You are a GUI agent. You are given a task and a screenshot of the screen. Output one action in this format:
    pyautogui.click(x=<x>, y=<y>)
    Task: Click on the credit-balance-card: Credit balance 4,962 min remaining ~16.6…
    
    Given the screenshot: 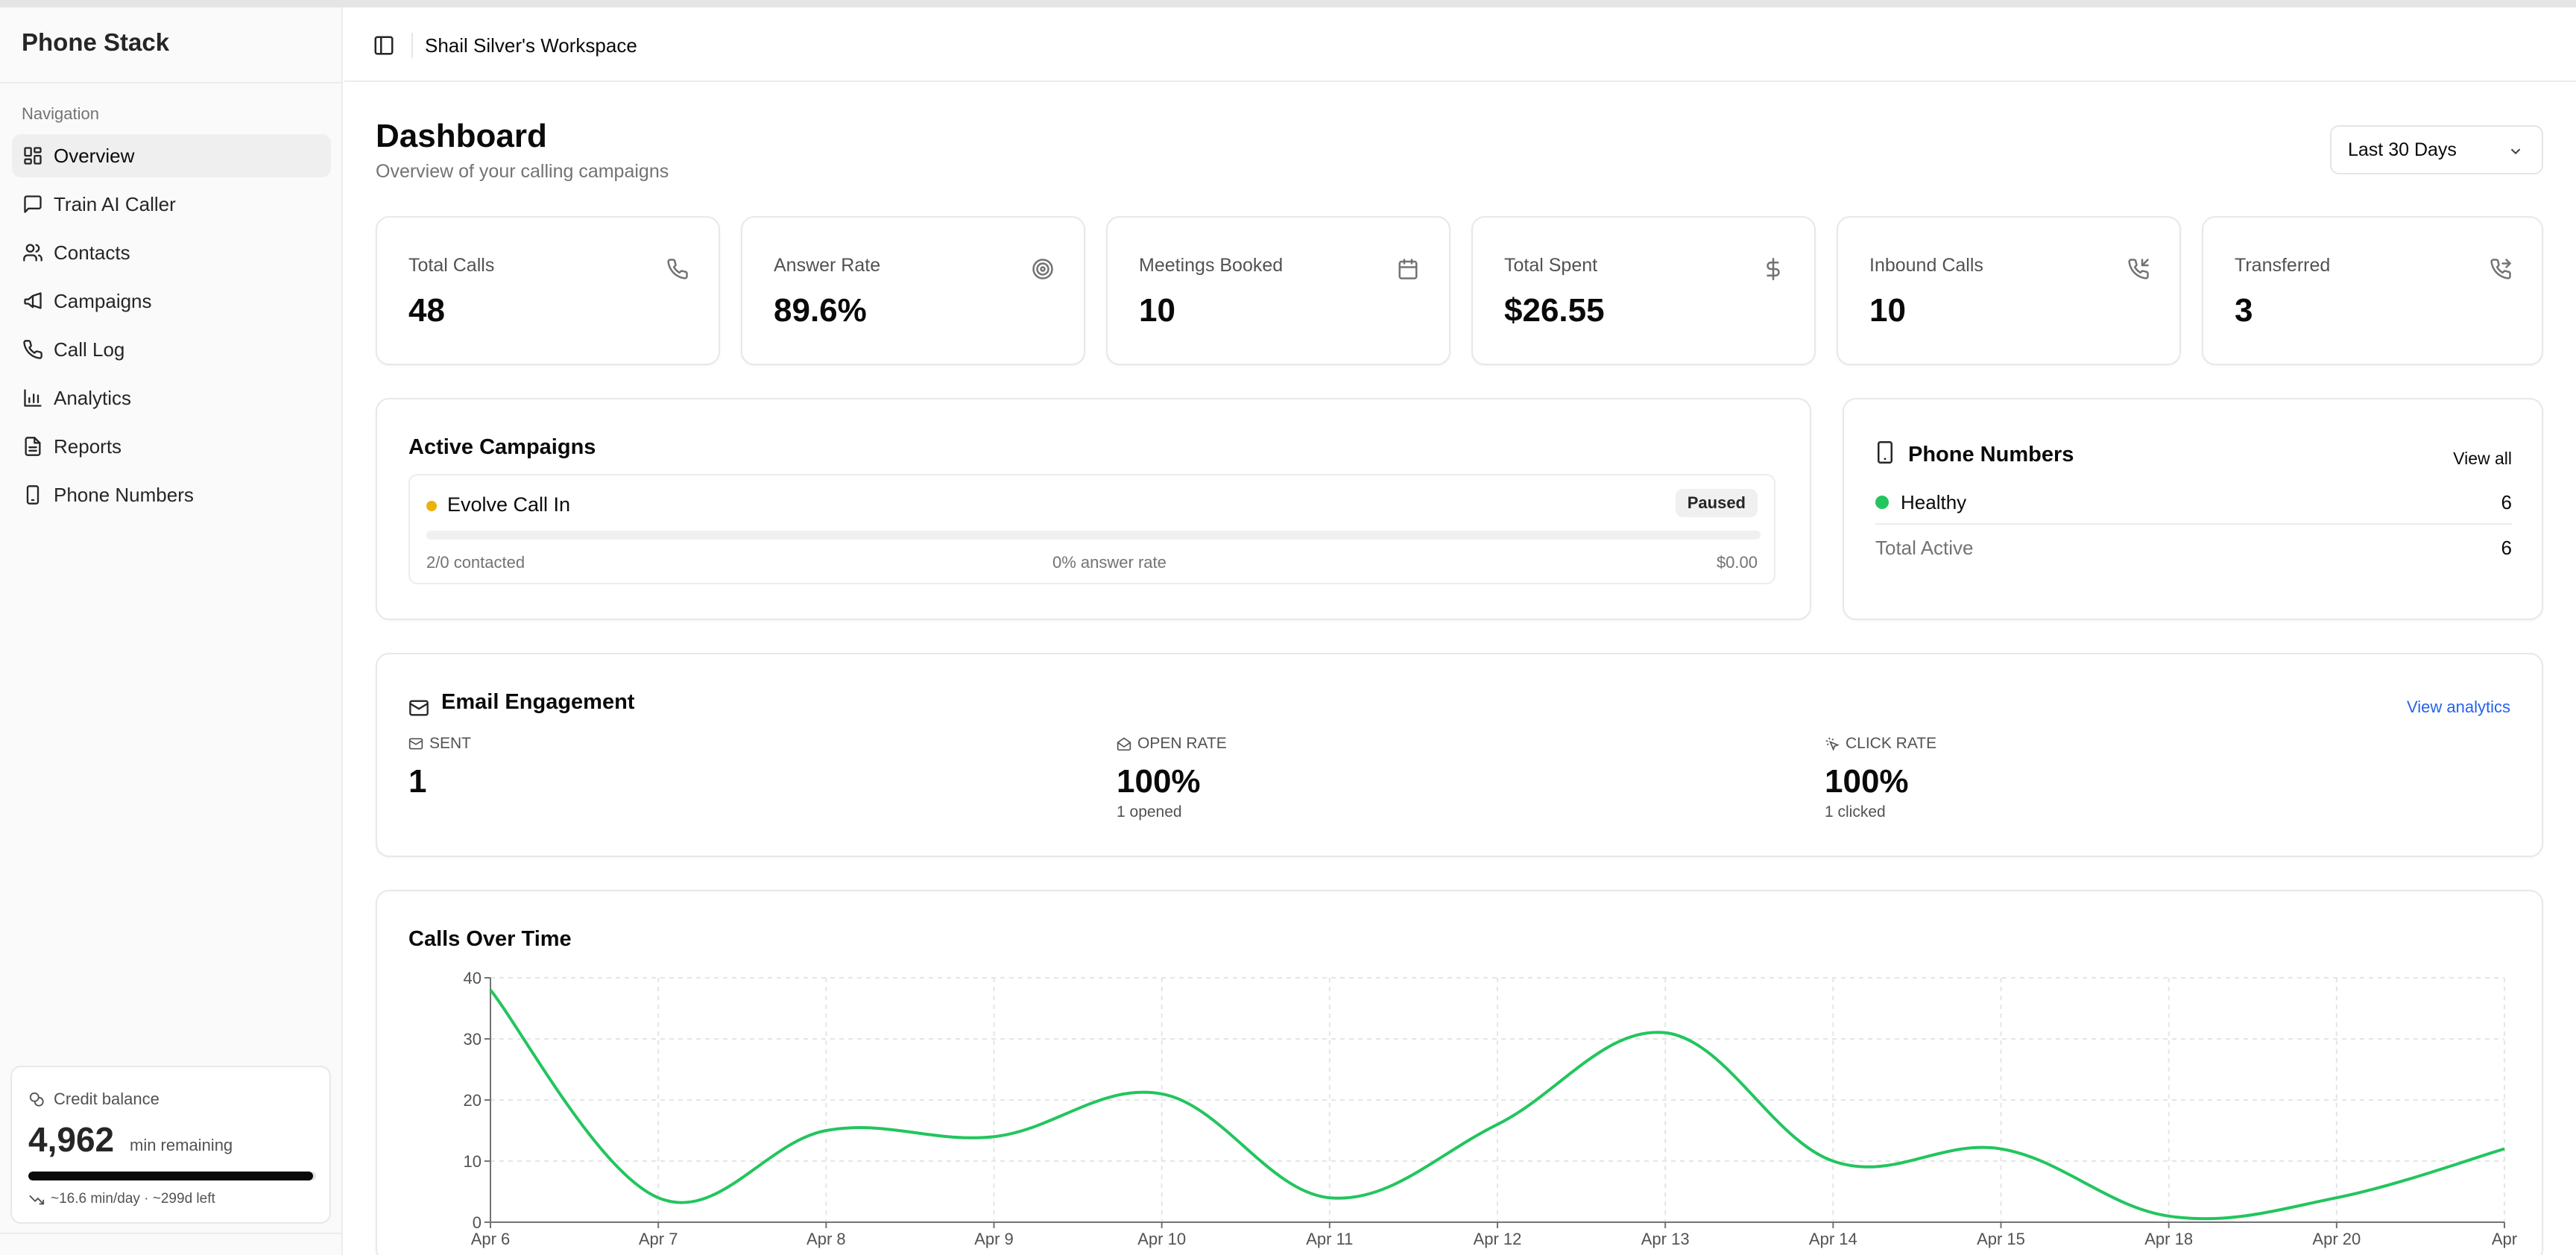 What is the action you would take?
    pyautogui.click(x=170, y=1145)
    